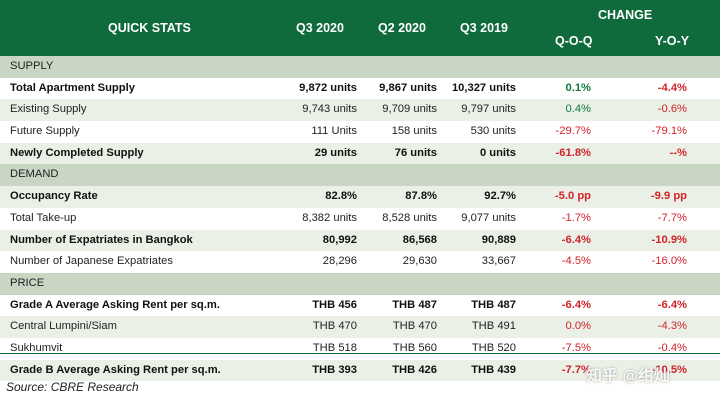 The image size is (720, 402). What do you see at coordinates (43, 217) in the screenshot?
I see `row-label: Total Take-up` at bounding box center [43, 217].